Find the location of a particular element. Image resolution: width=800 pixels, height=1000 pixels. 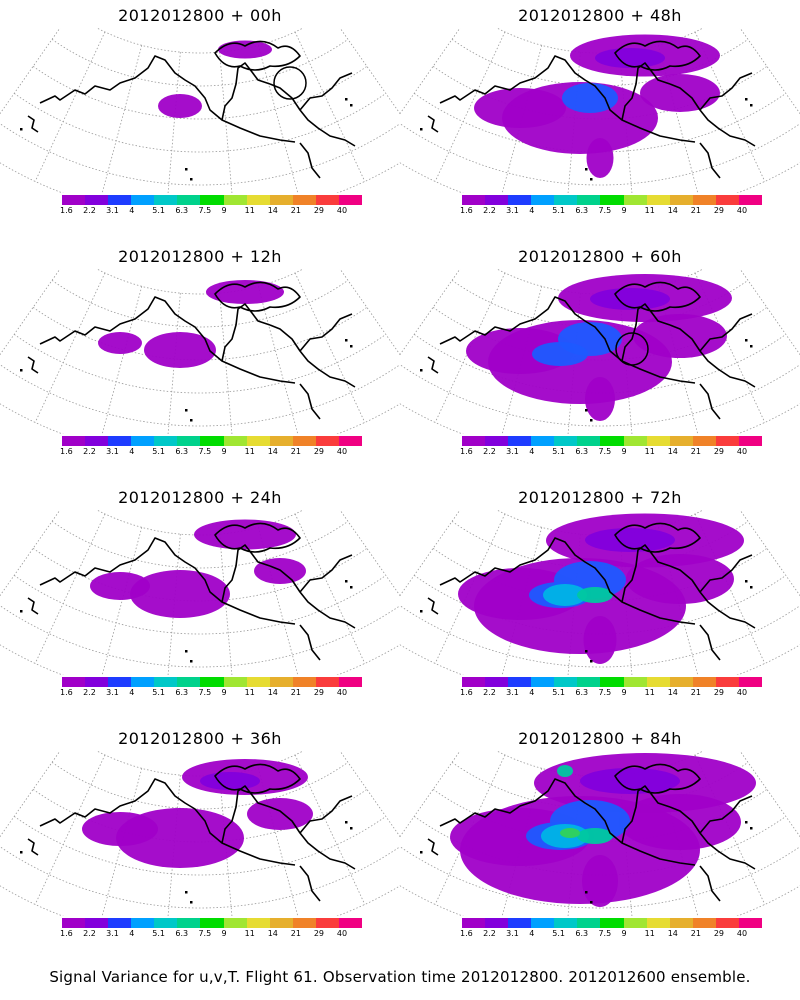

panel-title: 2012012800 + 72h is located at coordinates (600, 497).